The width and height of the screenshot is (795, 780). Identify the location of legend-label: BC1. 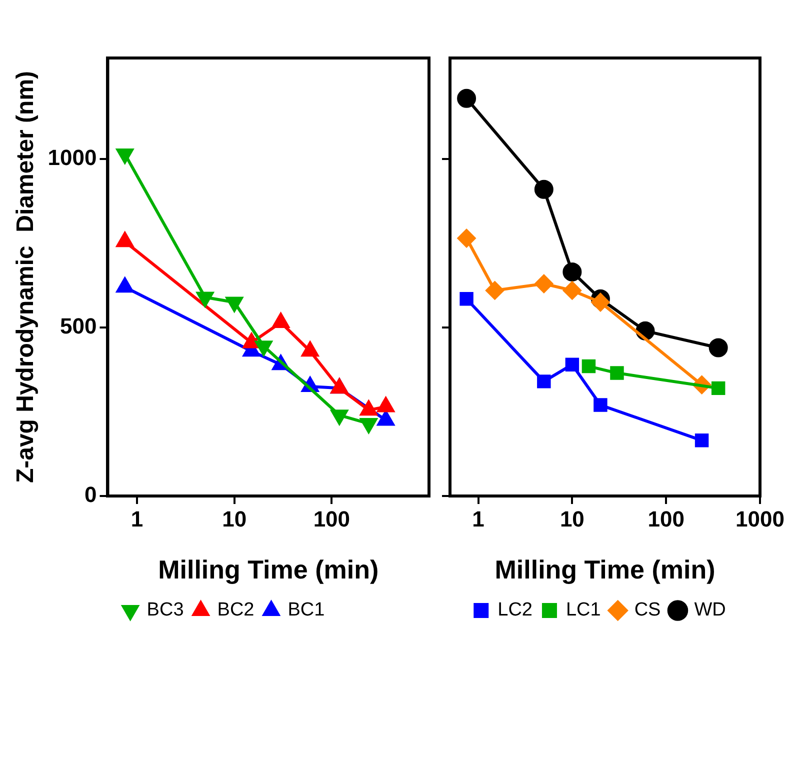
(306, 610).